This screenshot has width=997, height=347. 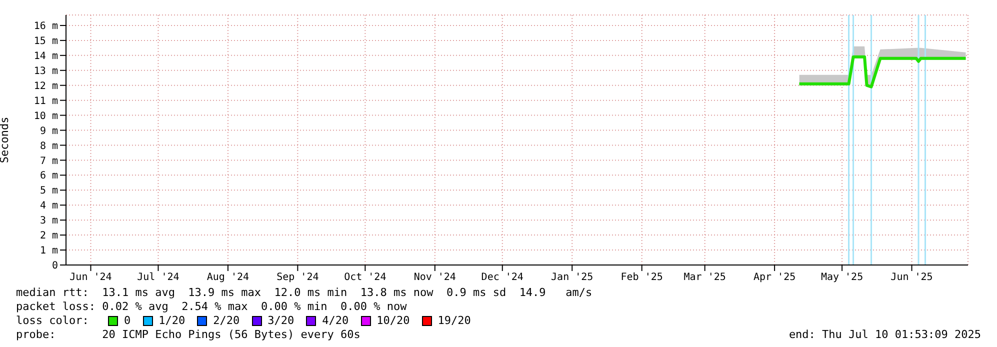 What do you see at coordinates (49, 146) in the screenshot?
I see `y-tick-label: 8 m` at bounding box center [49, 146].